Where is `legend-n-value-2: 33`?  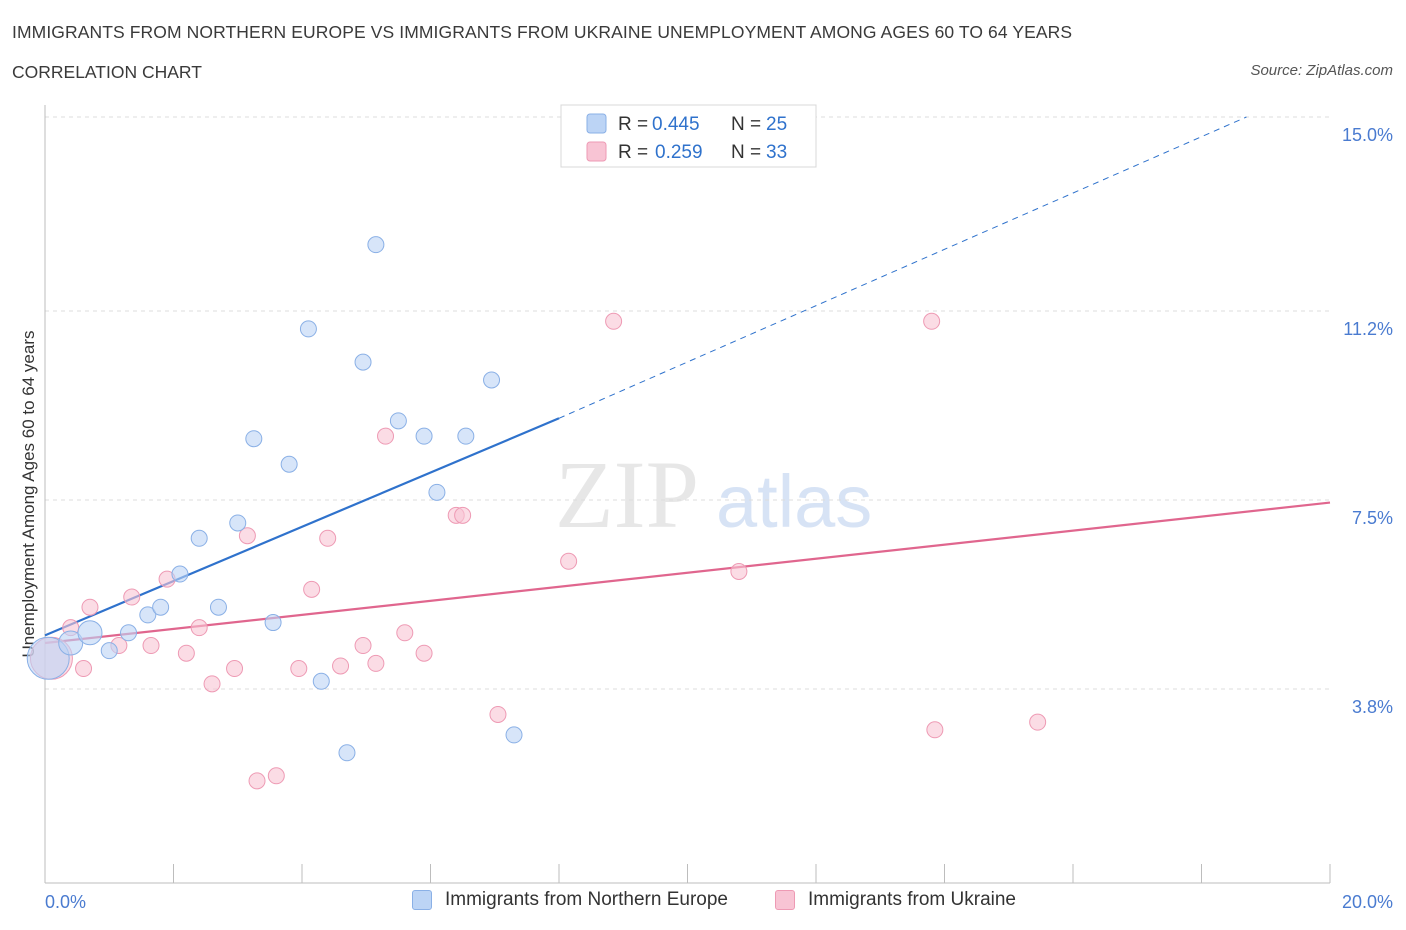 legend-n-value-2: 33 is located at coordinates (776, 152).